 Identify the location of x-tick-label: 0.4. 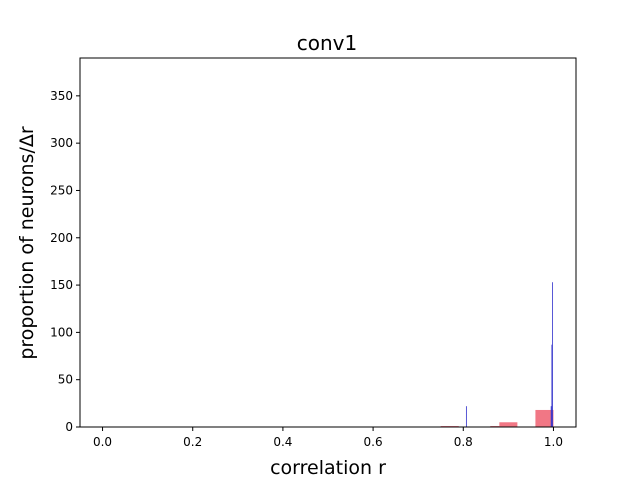
(282, 442).